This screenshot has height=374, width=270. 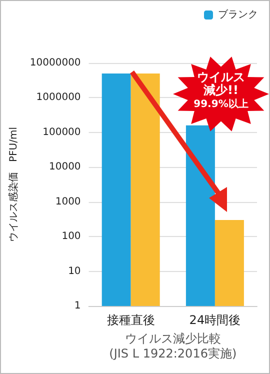 What do you see at coordinates (55, 63) in the screenshot?
I see `y-tick-label: 10000000` at bounding box center [55, 63].